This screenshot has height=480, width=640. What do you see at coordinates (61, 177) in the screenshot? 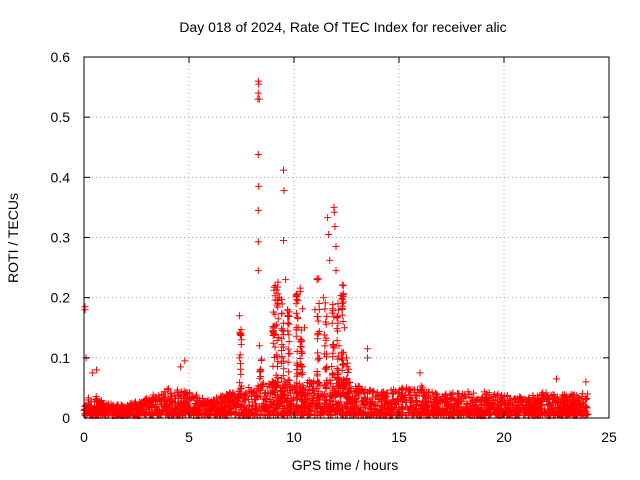
I see `y-tick-label: 0.4` at bounding box center [61, 177].